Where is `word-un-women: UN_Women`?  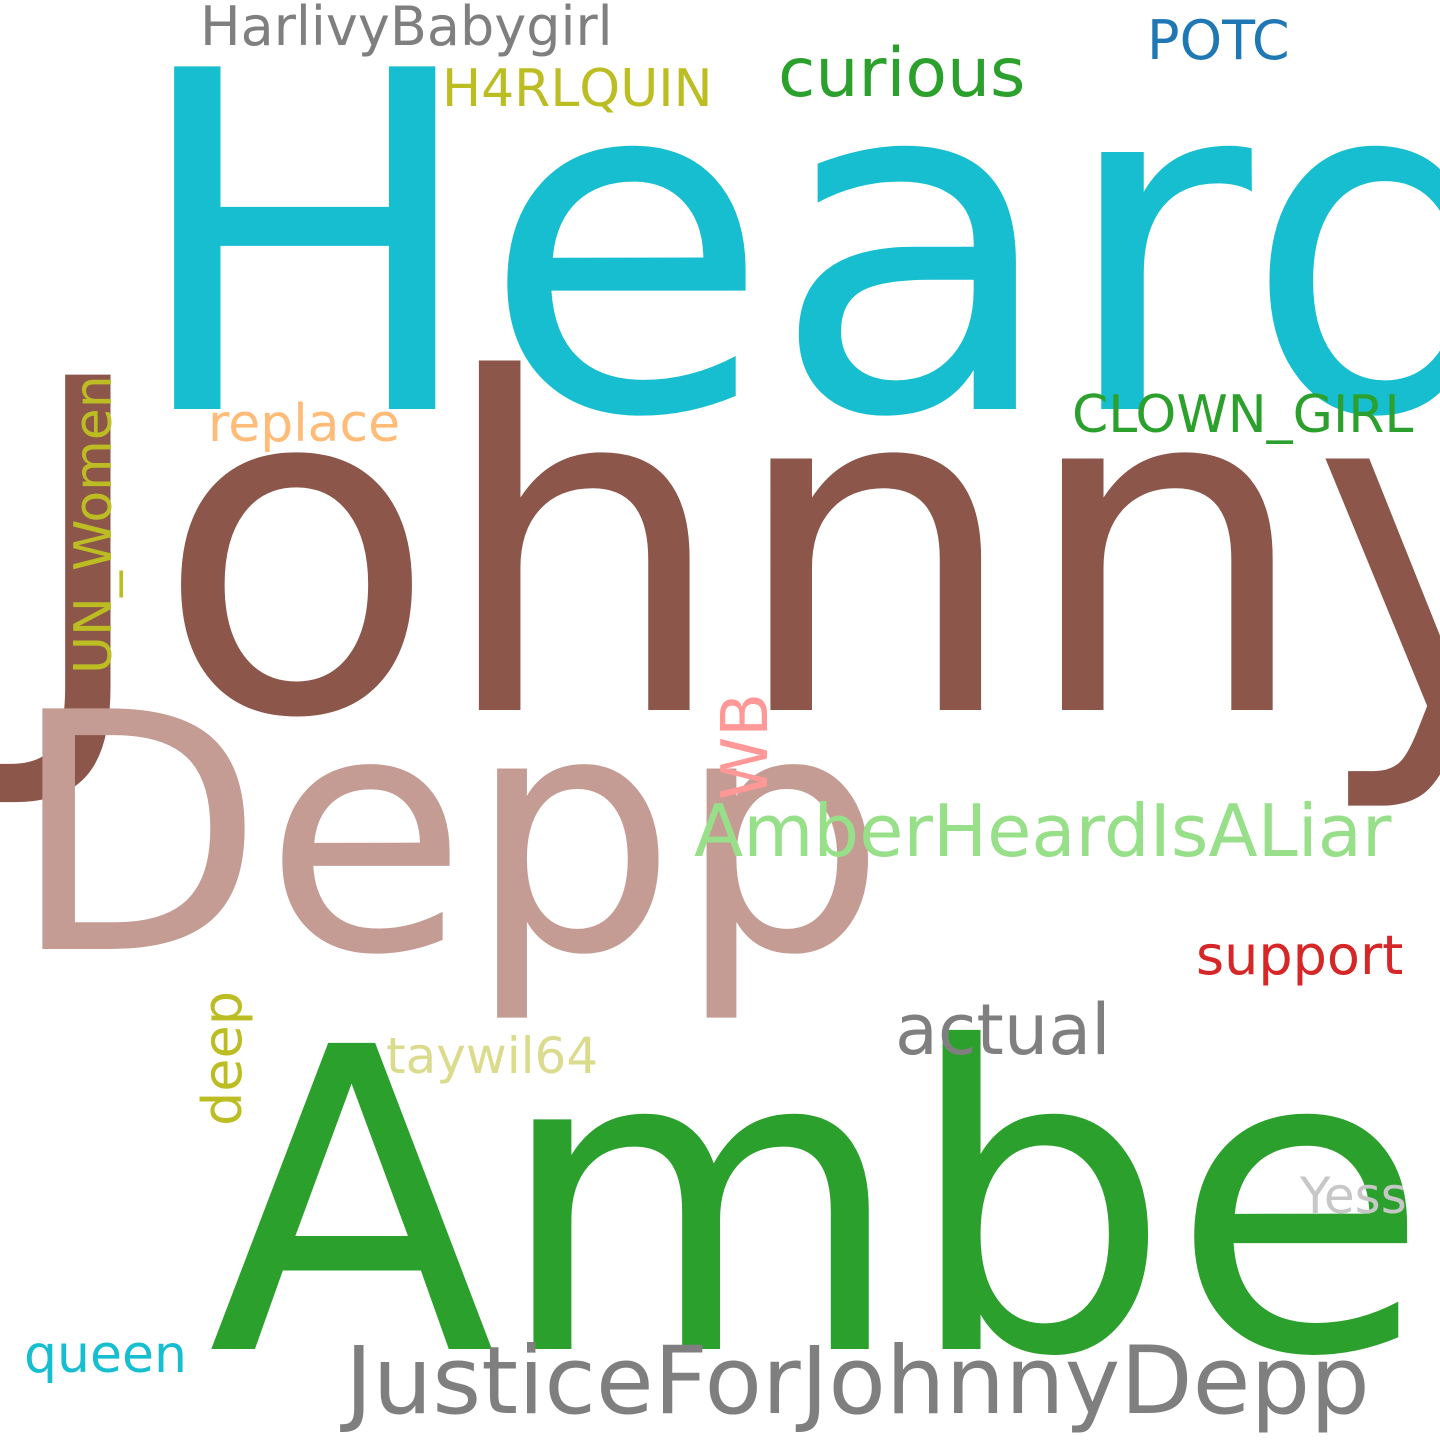
word-un-women: UN_Women is located at coordinates (94, 524).